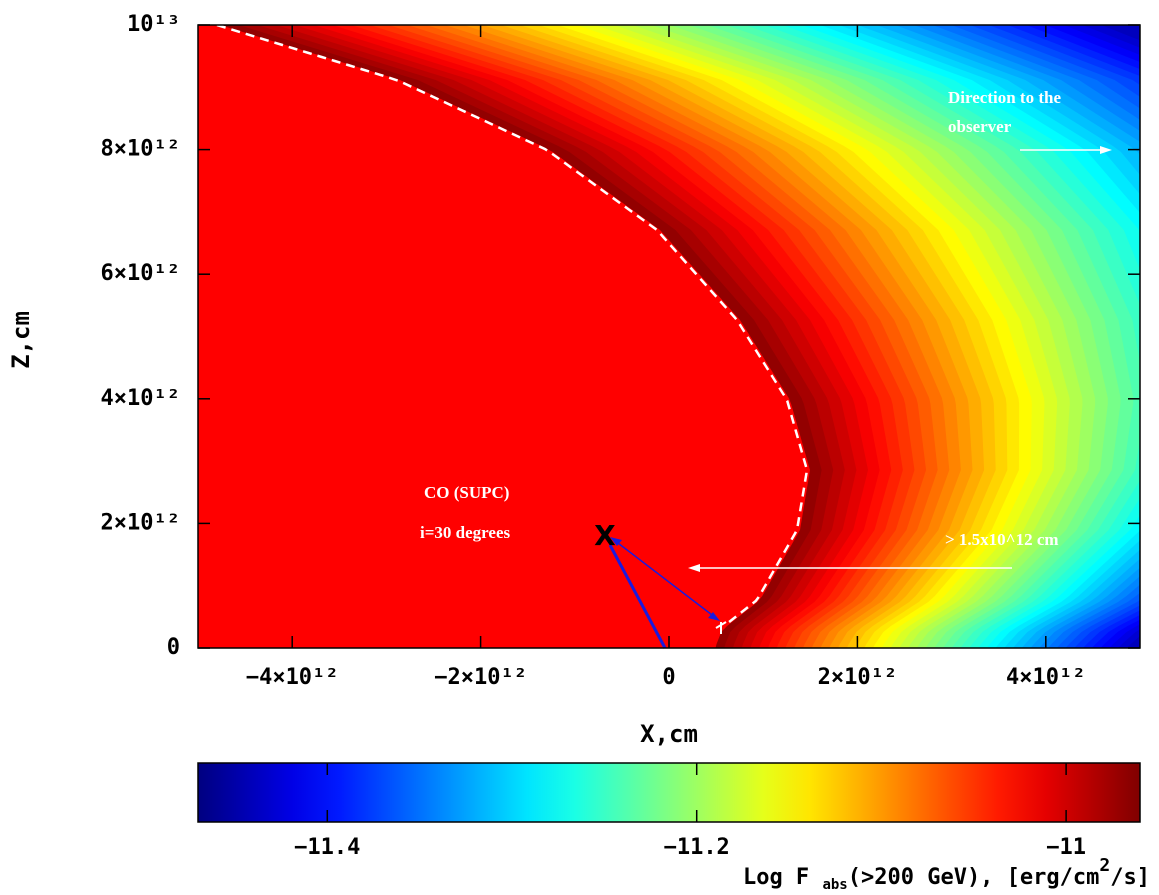  I want to click on colorbar-tick-label: −11.2, so click(697, 847).